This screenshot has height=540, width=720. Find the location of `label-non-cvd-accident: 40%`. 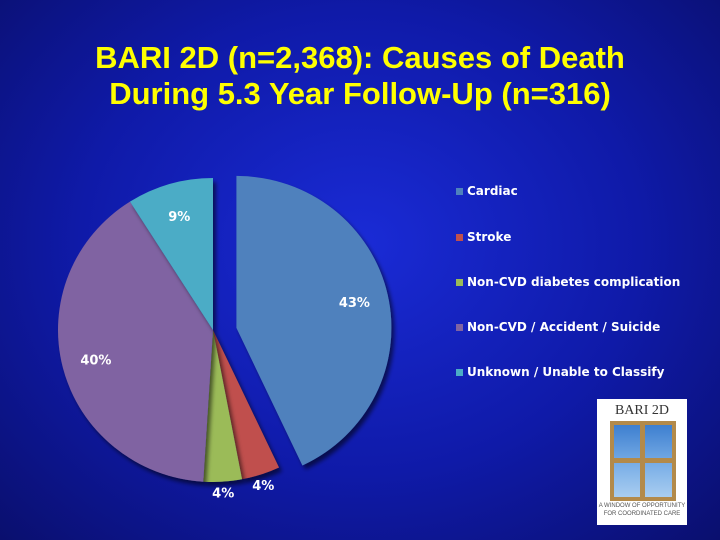

label-non-cvd-accident: 40% is located at coordinates (95, 360).